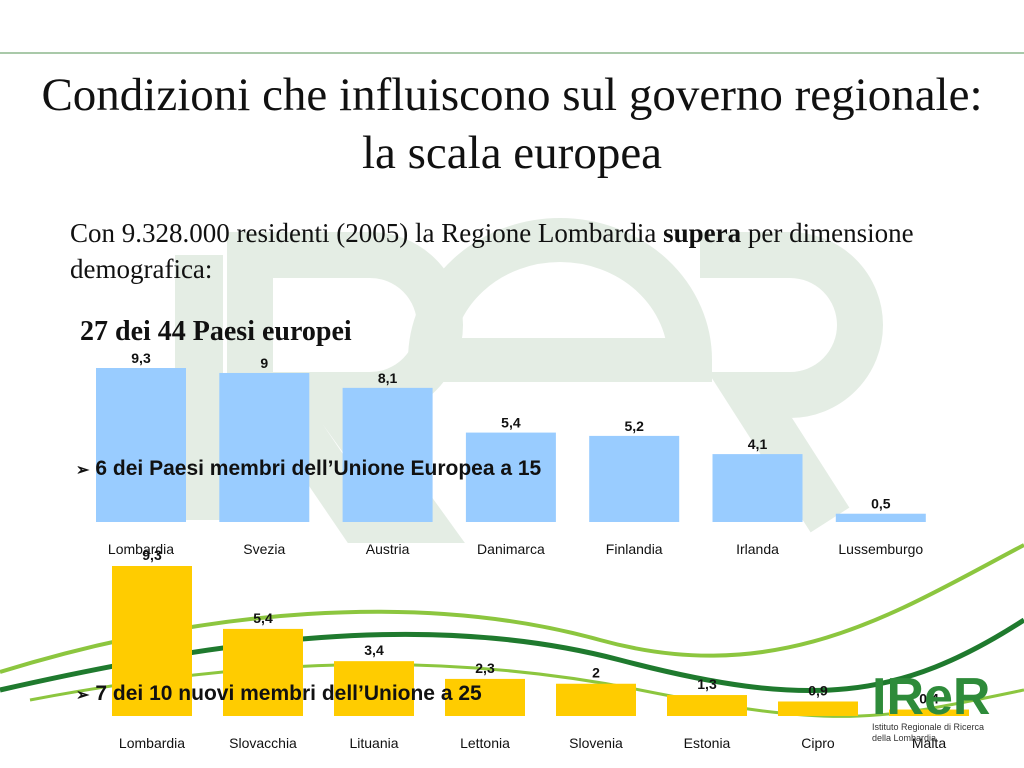 This screenshot has width=1024, height=768. I want to click on category-label-eu25-estonia: Estonia, so click(707, 743).